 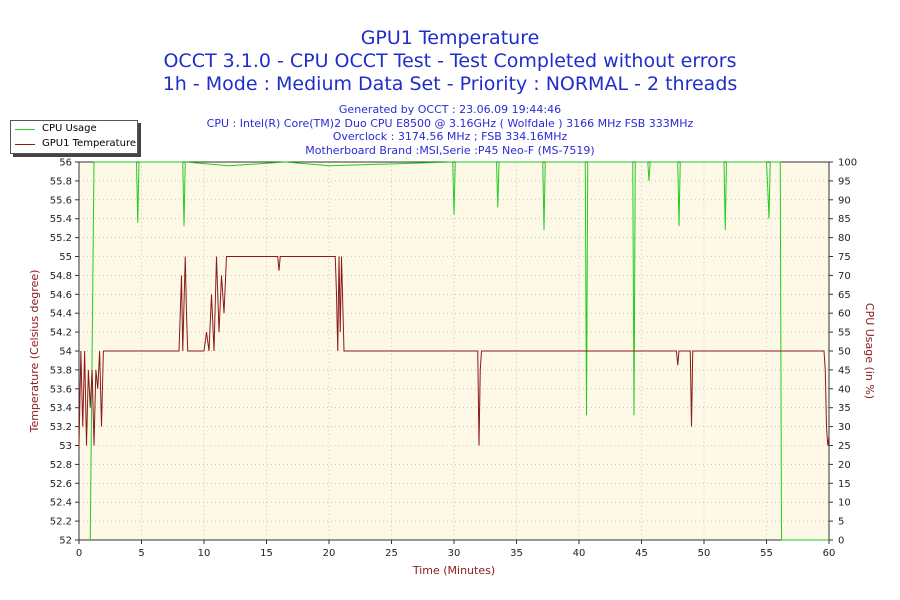 I want to click on x-tick-label: 50, so click(x=704, y=553).